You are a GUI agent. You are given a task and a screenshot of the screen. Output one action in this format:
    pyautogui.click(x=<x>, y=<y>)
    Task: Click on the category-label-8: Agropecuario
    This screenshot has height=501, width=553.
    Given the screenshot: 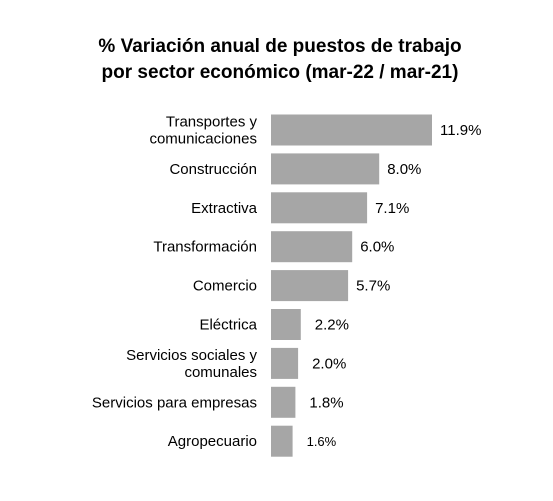 What is the action you would take?
    pyautogui.click(x=212, y=441)
    